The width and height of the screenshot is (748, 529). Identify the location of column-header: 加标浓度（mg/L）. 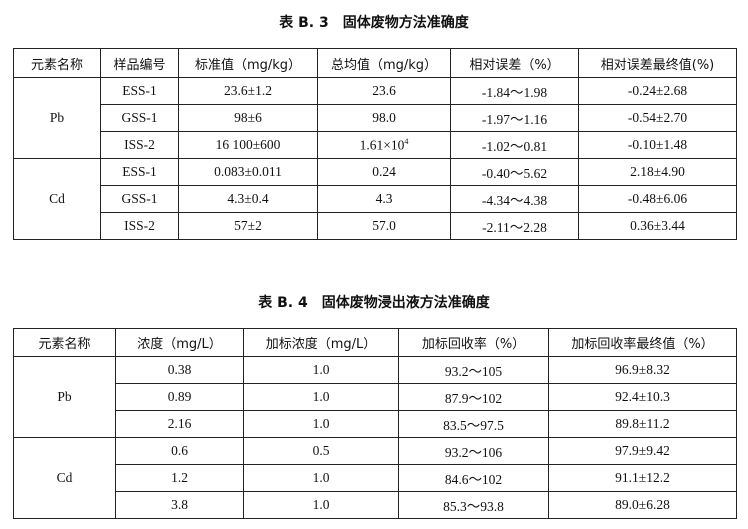
(321, 342).